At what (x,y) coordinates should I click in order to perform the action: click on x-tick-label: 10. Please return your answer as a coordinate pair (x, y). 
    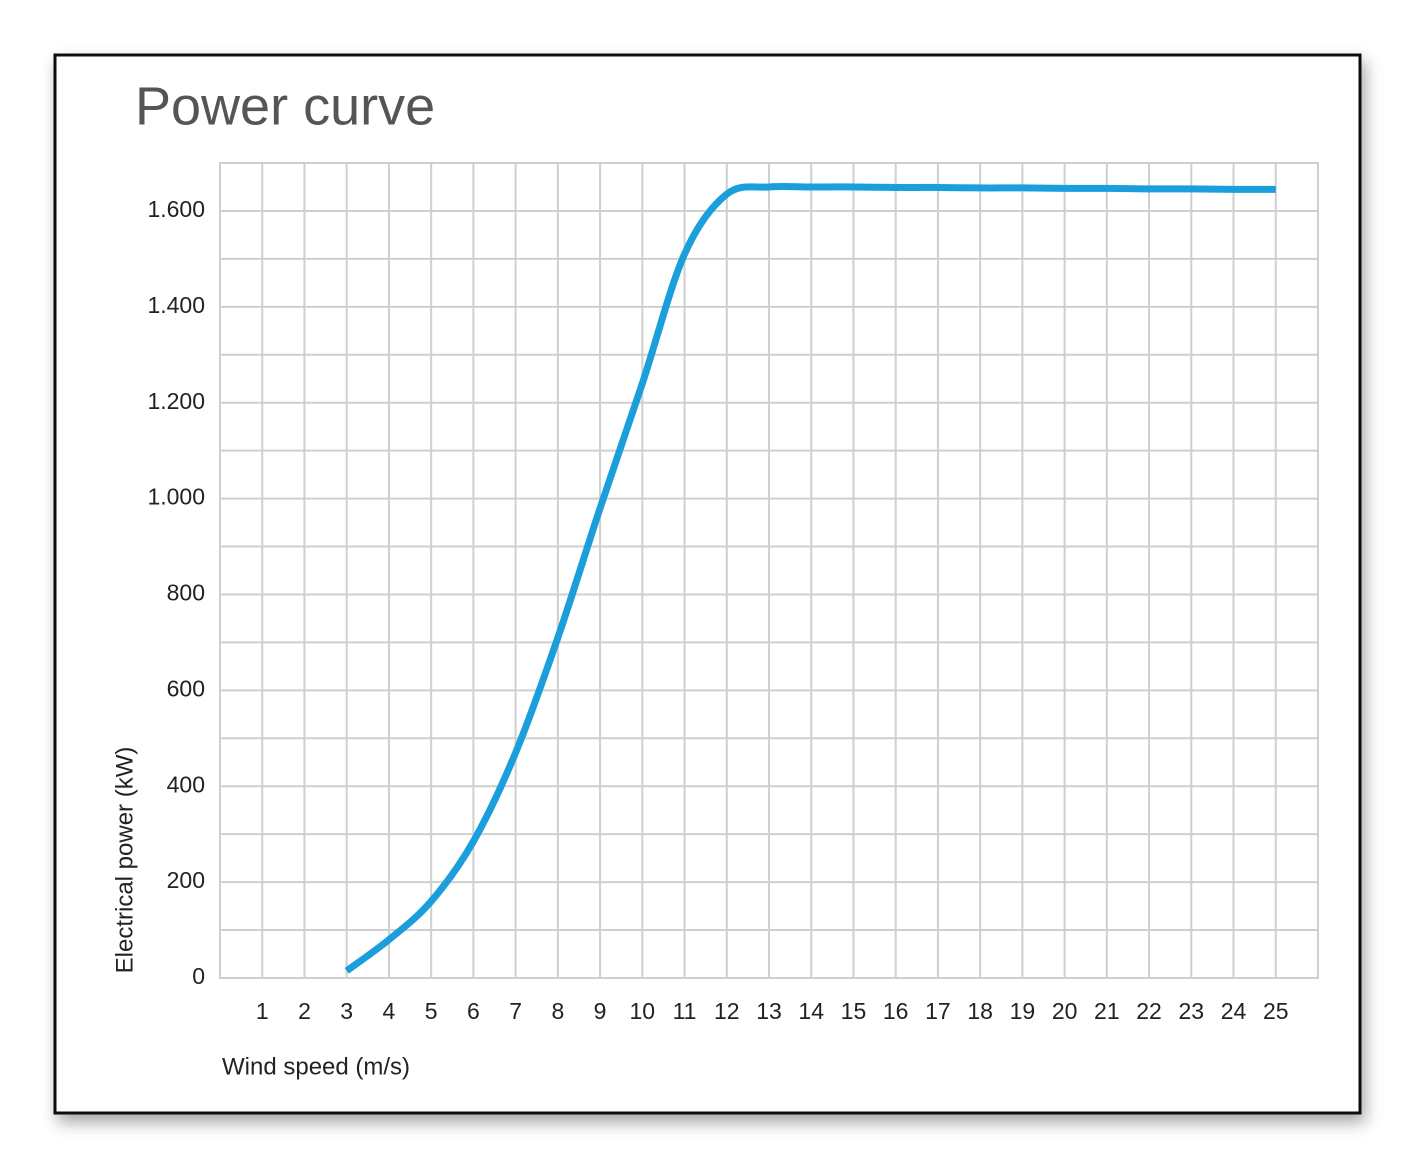
    Looking at the image, I should click on (643, 1011).